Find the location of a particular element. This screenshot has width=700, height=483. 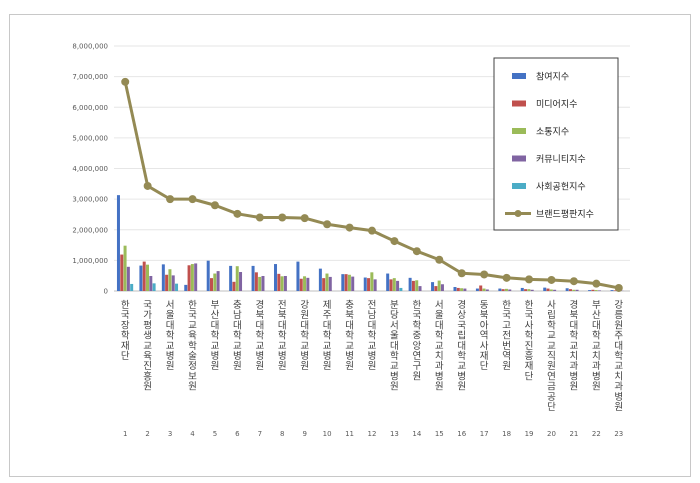

category-number-label: 6 is located at coordinates (237, 434).